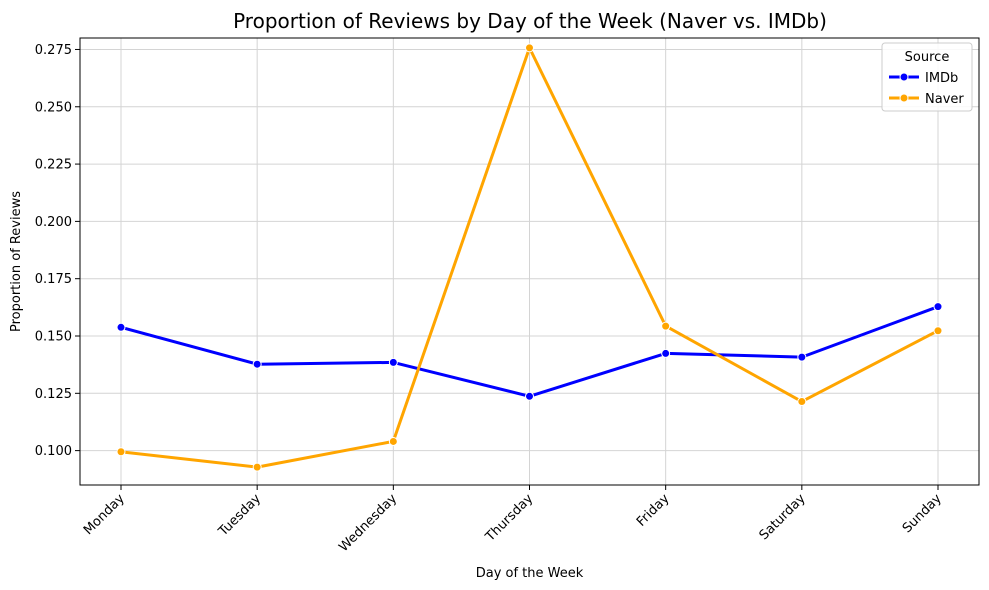 The width and height of the screenshot is (989, 590). I want to click on y-tick-label: 0.150, so click(53, 337).